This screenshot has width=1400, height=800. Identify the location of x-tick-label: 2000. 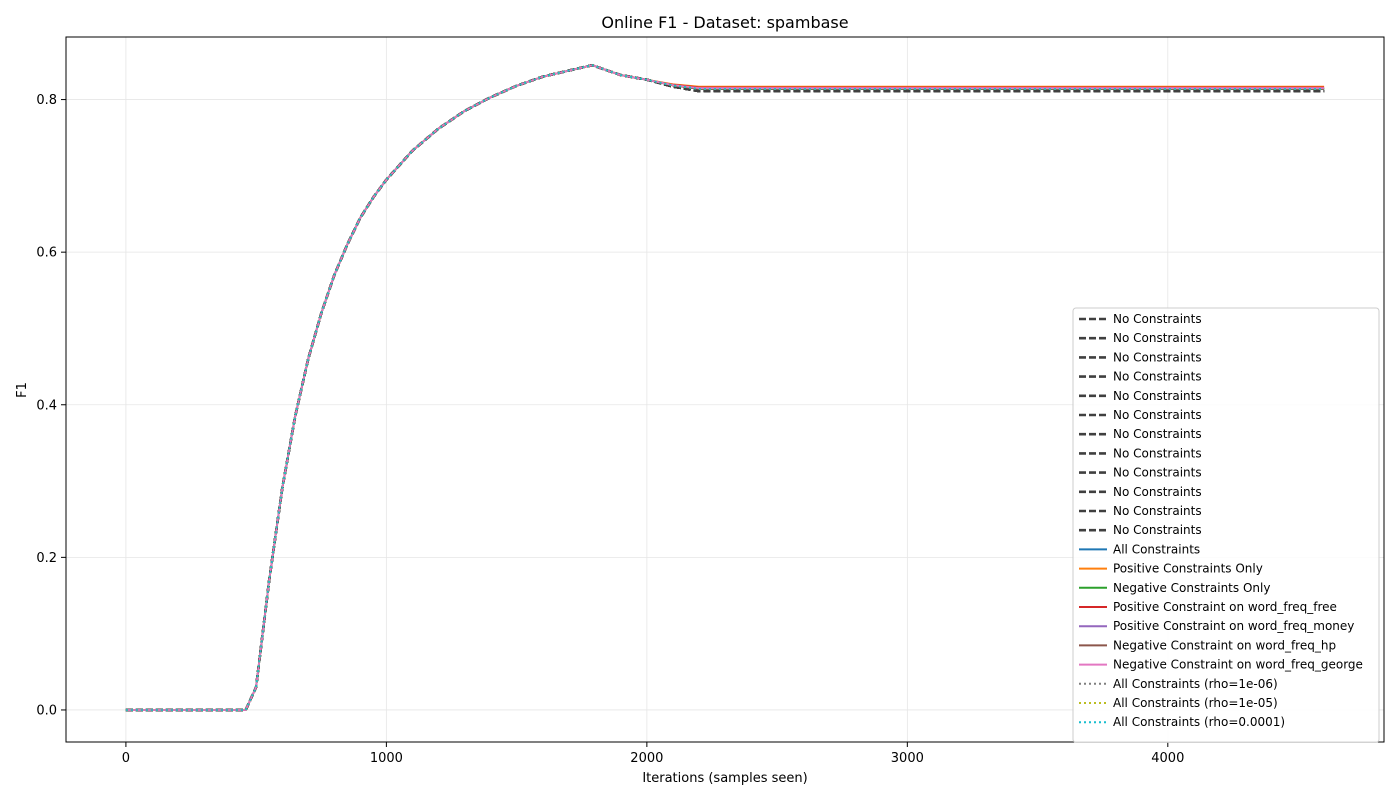
(646, 758).